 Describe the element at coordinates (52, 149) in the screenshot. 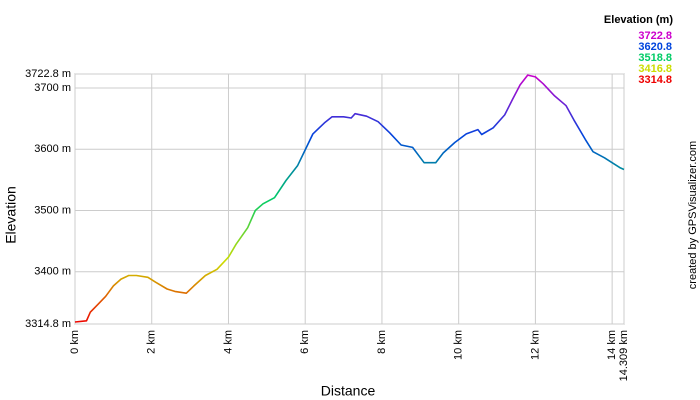

I see `y-tick-label: 3600 m` at that location.